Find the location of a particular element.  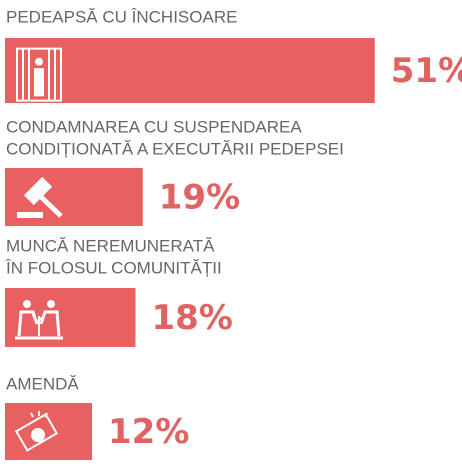

category-label: PEDEAPSĂ CU ÎNCHISOARE is located at coordinates (121, 16).